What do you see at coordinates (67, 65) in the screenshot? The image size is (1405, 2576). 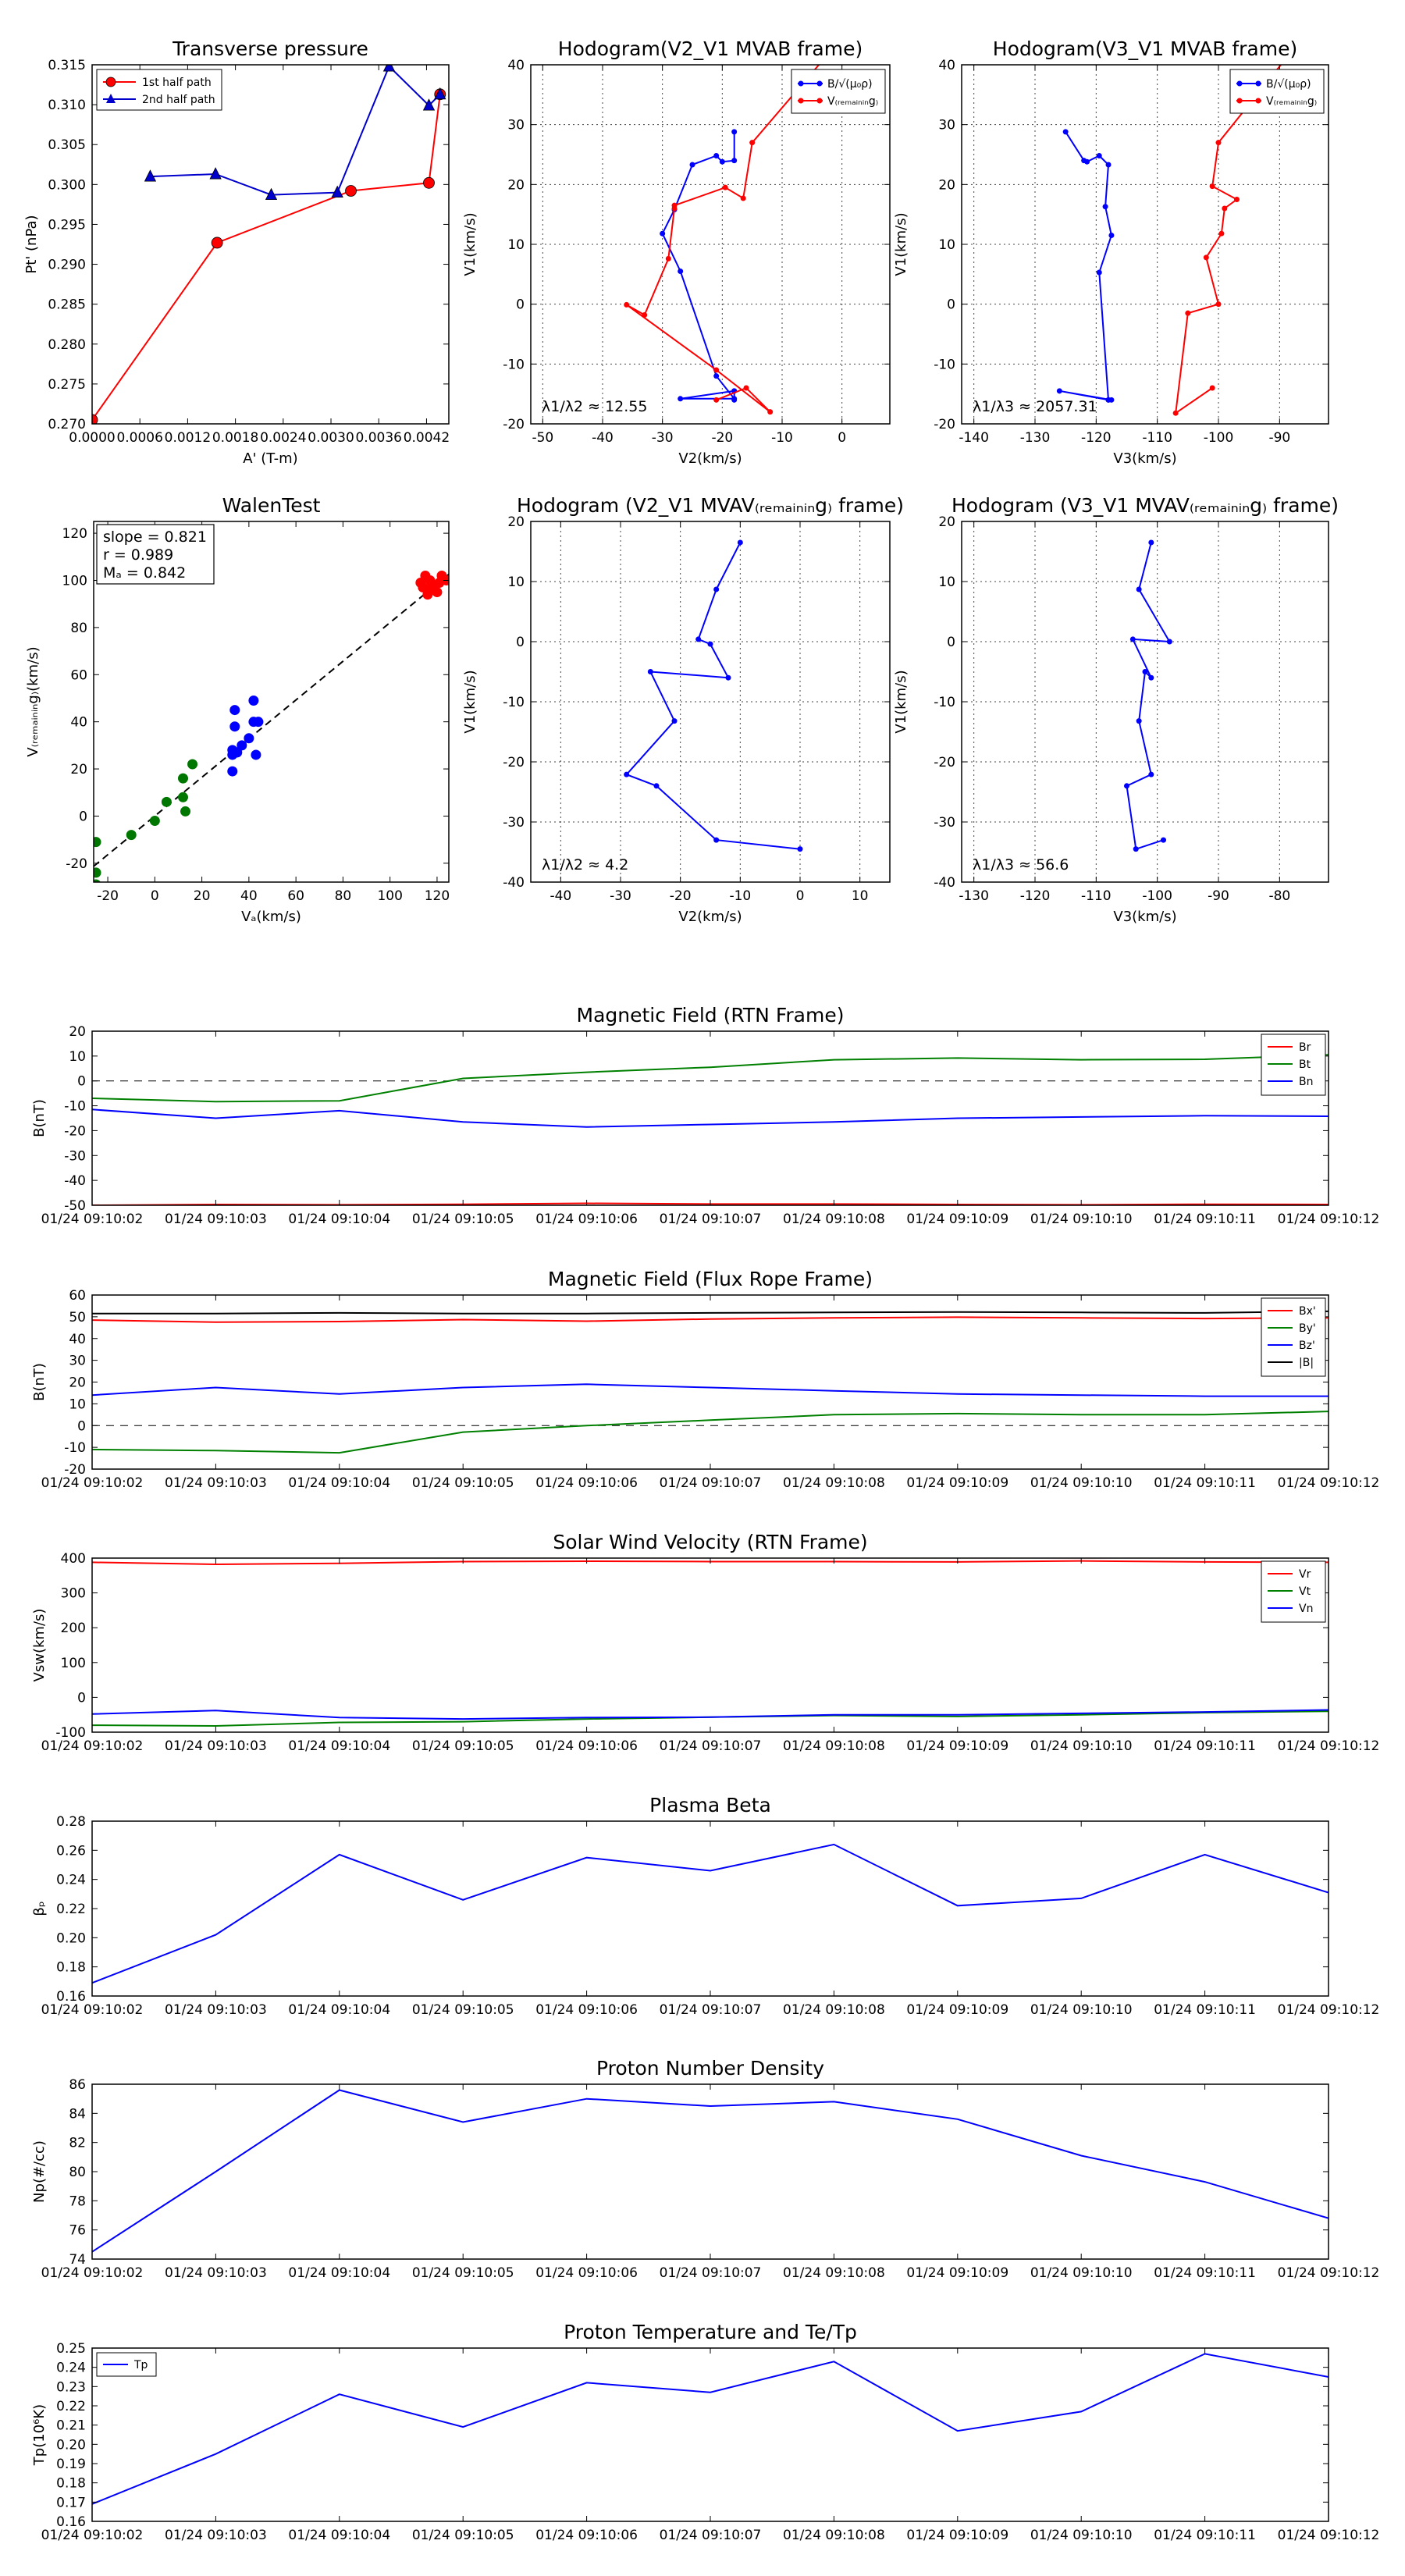 I see `y-tick-label: 0.315` at bounding box center [67, 65].